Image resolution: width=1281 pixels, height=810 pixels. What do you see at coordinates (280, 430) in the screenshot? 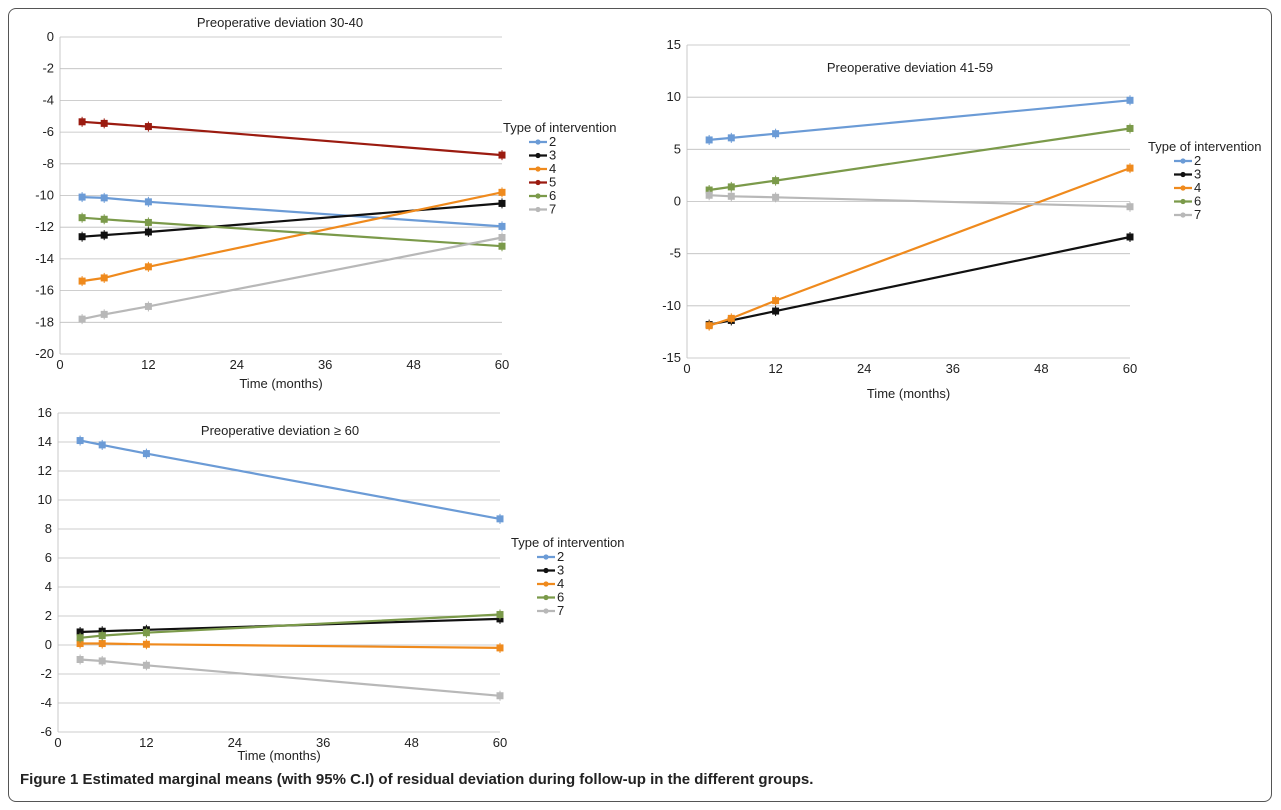
I see `chart-title: Preoperative deviation ≥ 60` at bounding box center [280, 430].